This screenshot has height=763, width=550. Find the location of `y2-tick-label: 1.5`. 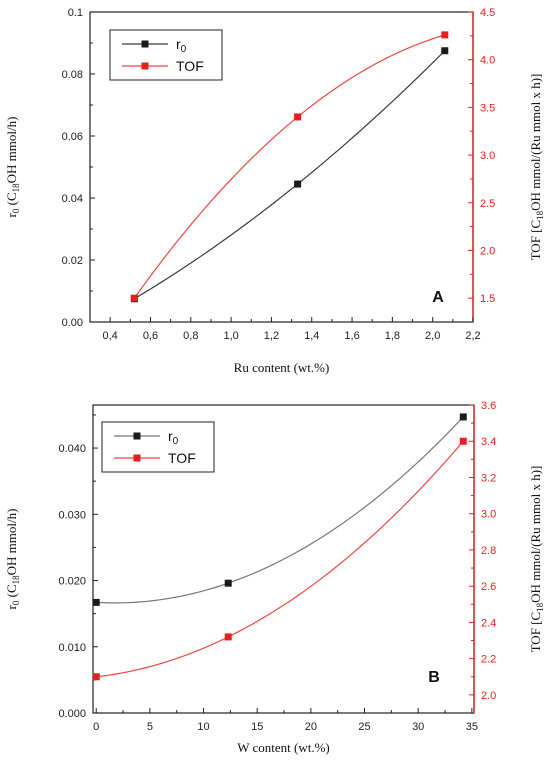

y2-tick-label: 1.5 is located at coordinates (487, 299).